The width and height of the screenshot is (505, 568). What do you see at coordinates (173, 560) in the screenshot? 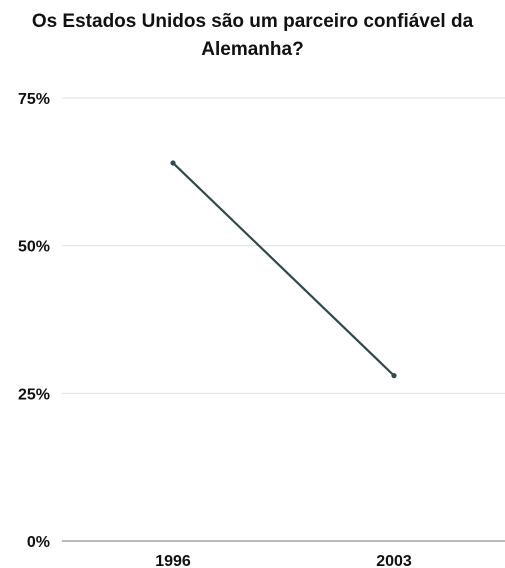
I see `x-tick-label: 1996` at bounding box center [173, 560].